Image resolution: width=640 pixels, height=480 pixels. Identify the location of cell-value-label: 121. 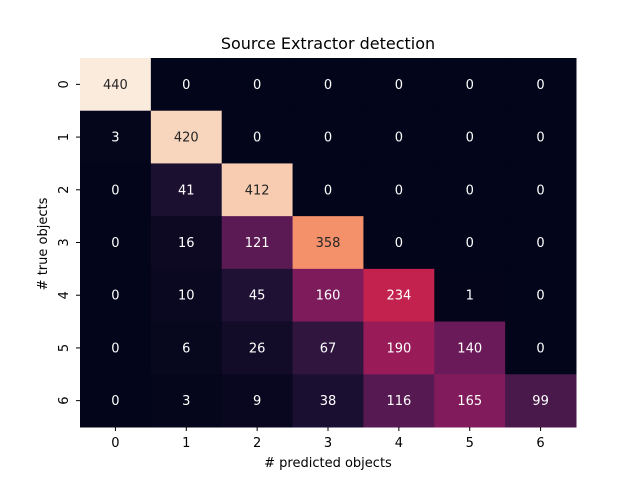
(257, 243).